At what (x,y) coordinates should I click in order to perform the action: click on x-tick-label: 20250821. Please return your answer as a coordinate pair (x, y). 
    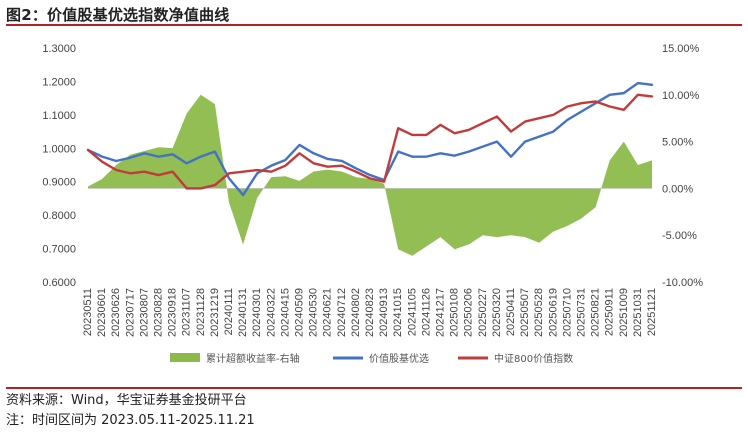
    Looking at the image, I should click on (596, 312).